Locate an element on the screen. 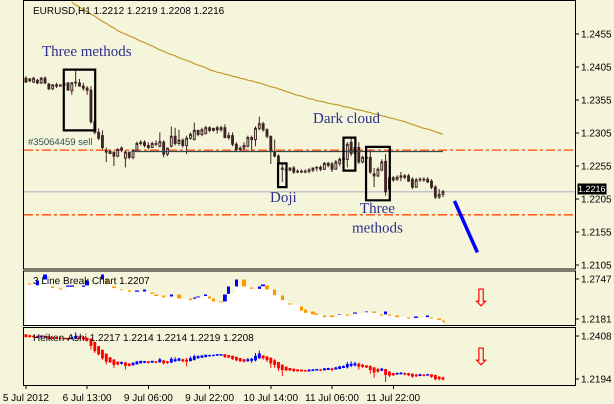 Image resolution: width=614 pixels, height=404 pixels. ref-line-label: 1.2216 is located at coordinates (592, 189).